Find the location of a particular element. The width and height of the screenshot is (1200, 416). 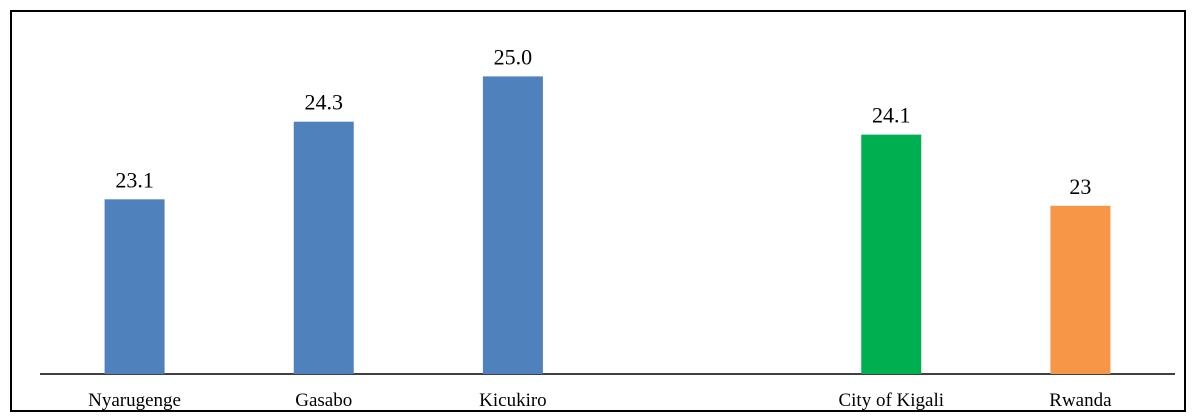

x-tick-label: Nyarugenge is located at coordinates (134, 400).